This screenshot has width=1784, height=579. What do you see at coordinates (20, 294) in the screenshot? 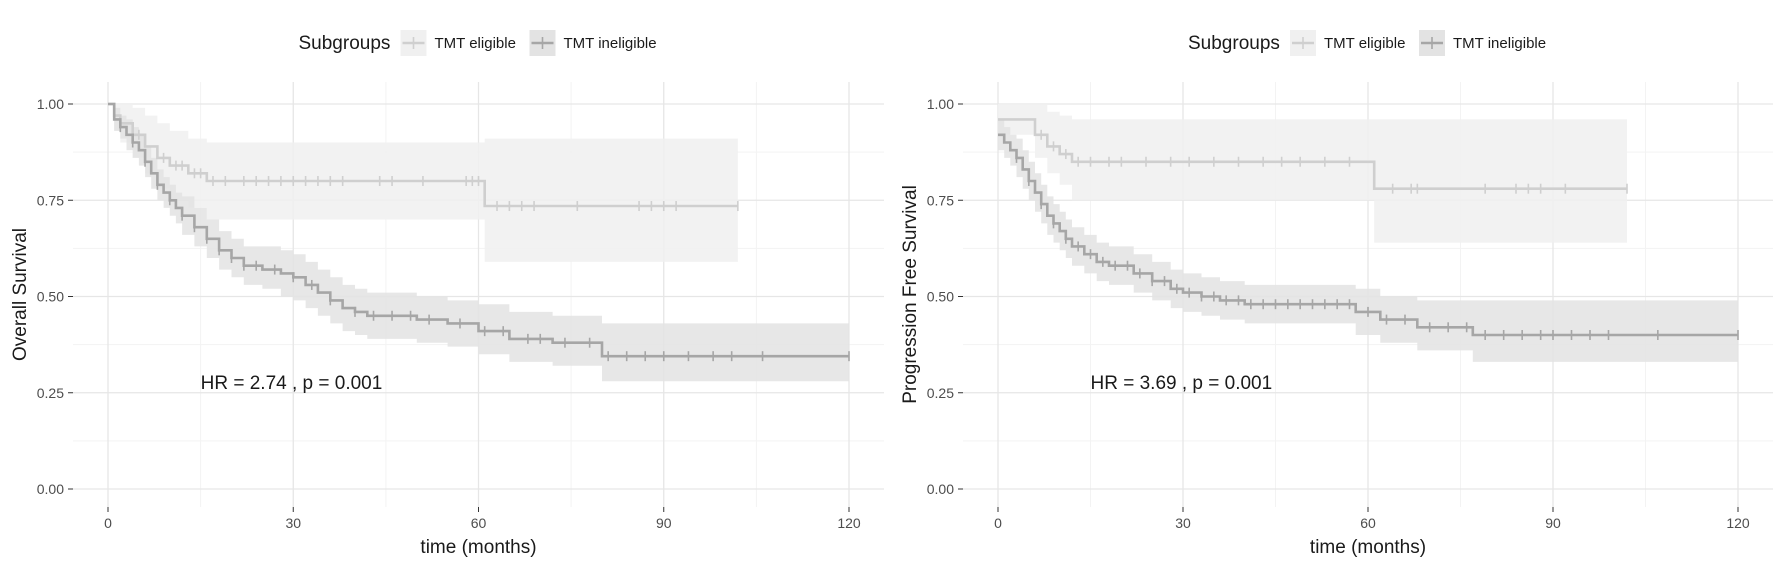
I see `y-axis-title: Overall Survival` at bounding box center [20, 294].